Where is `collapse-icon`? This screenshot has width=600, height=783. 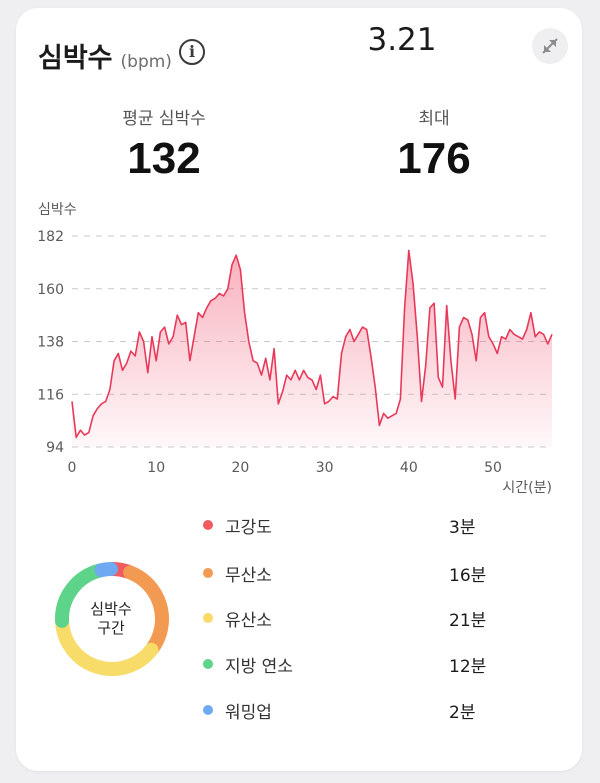
collapse-icon is located at coordinates (550, 46).